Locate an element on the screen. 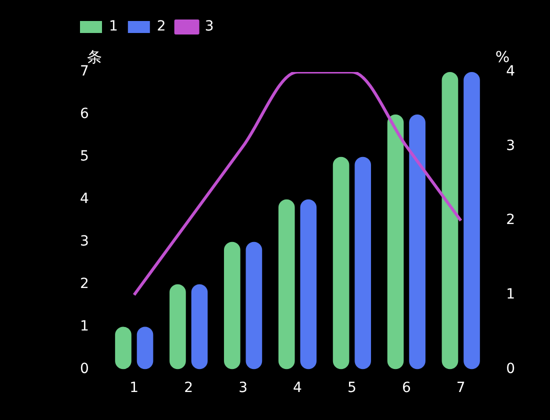 This screenshot has width=550, height=420. y-tick-label: 2 is located at coordinates (84, 284).